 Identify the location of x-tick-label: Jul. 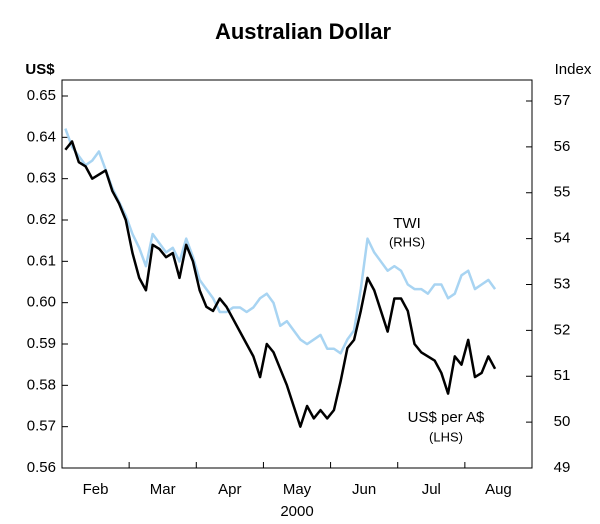
(431, 489).